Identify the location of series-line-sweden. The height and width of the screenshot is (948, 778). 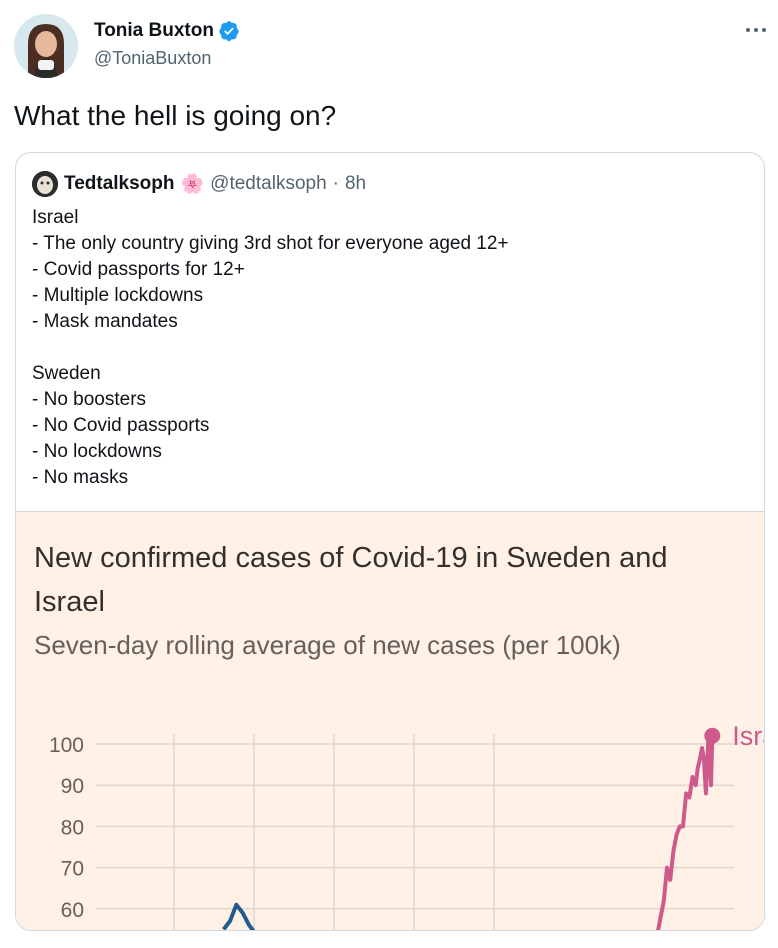
(239, 916).